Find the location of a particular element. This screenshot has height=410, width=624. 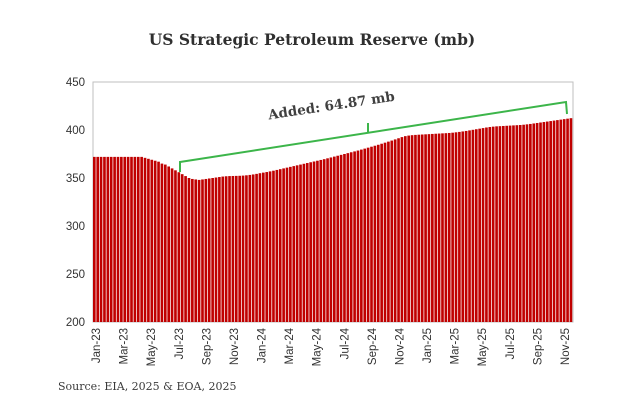

annotation-bracket is located at coordinates (373, 136).